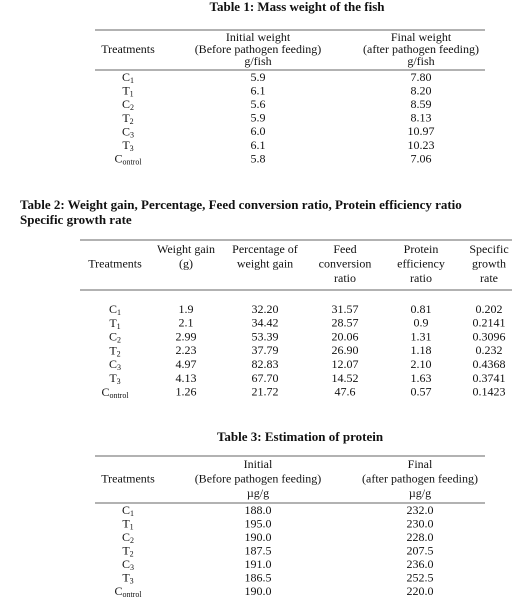 The width and height of the screenshot is (524, 603). What do you see at coordinates (258, 145) in the screenshot?
I see `cell-value: 6.1` at bounding box center [258, 145].